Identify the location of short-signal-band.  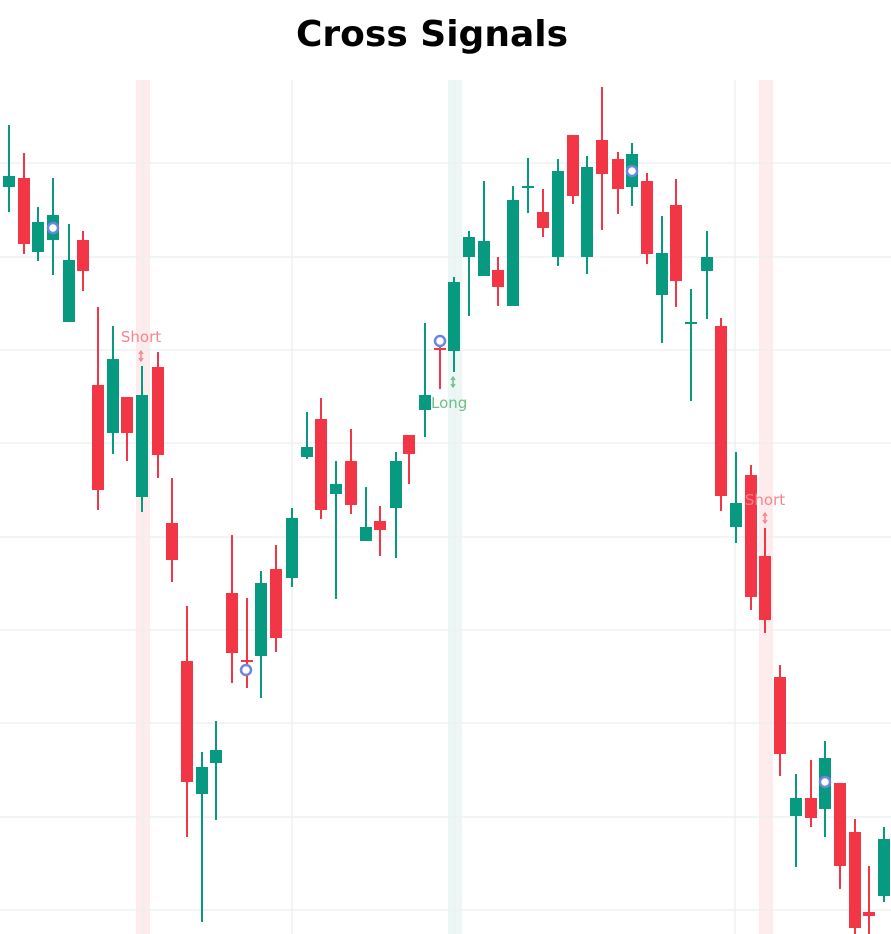
(766, 507).